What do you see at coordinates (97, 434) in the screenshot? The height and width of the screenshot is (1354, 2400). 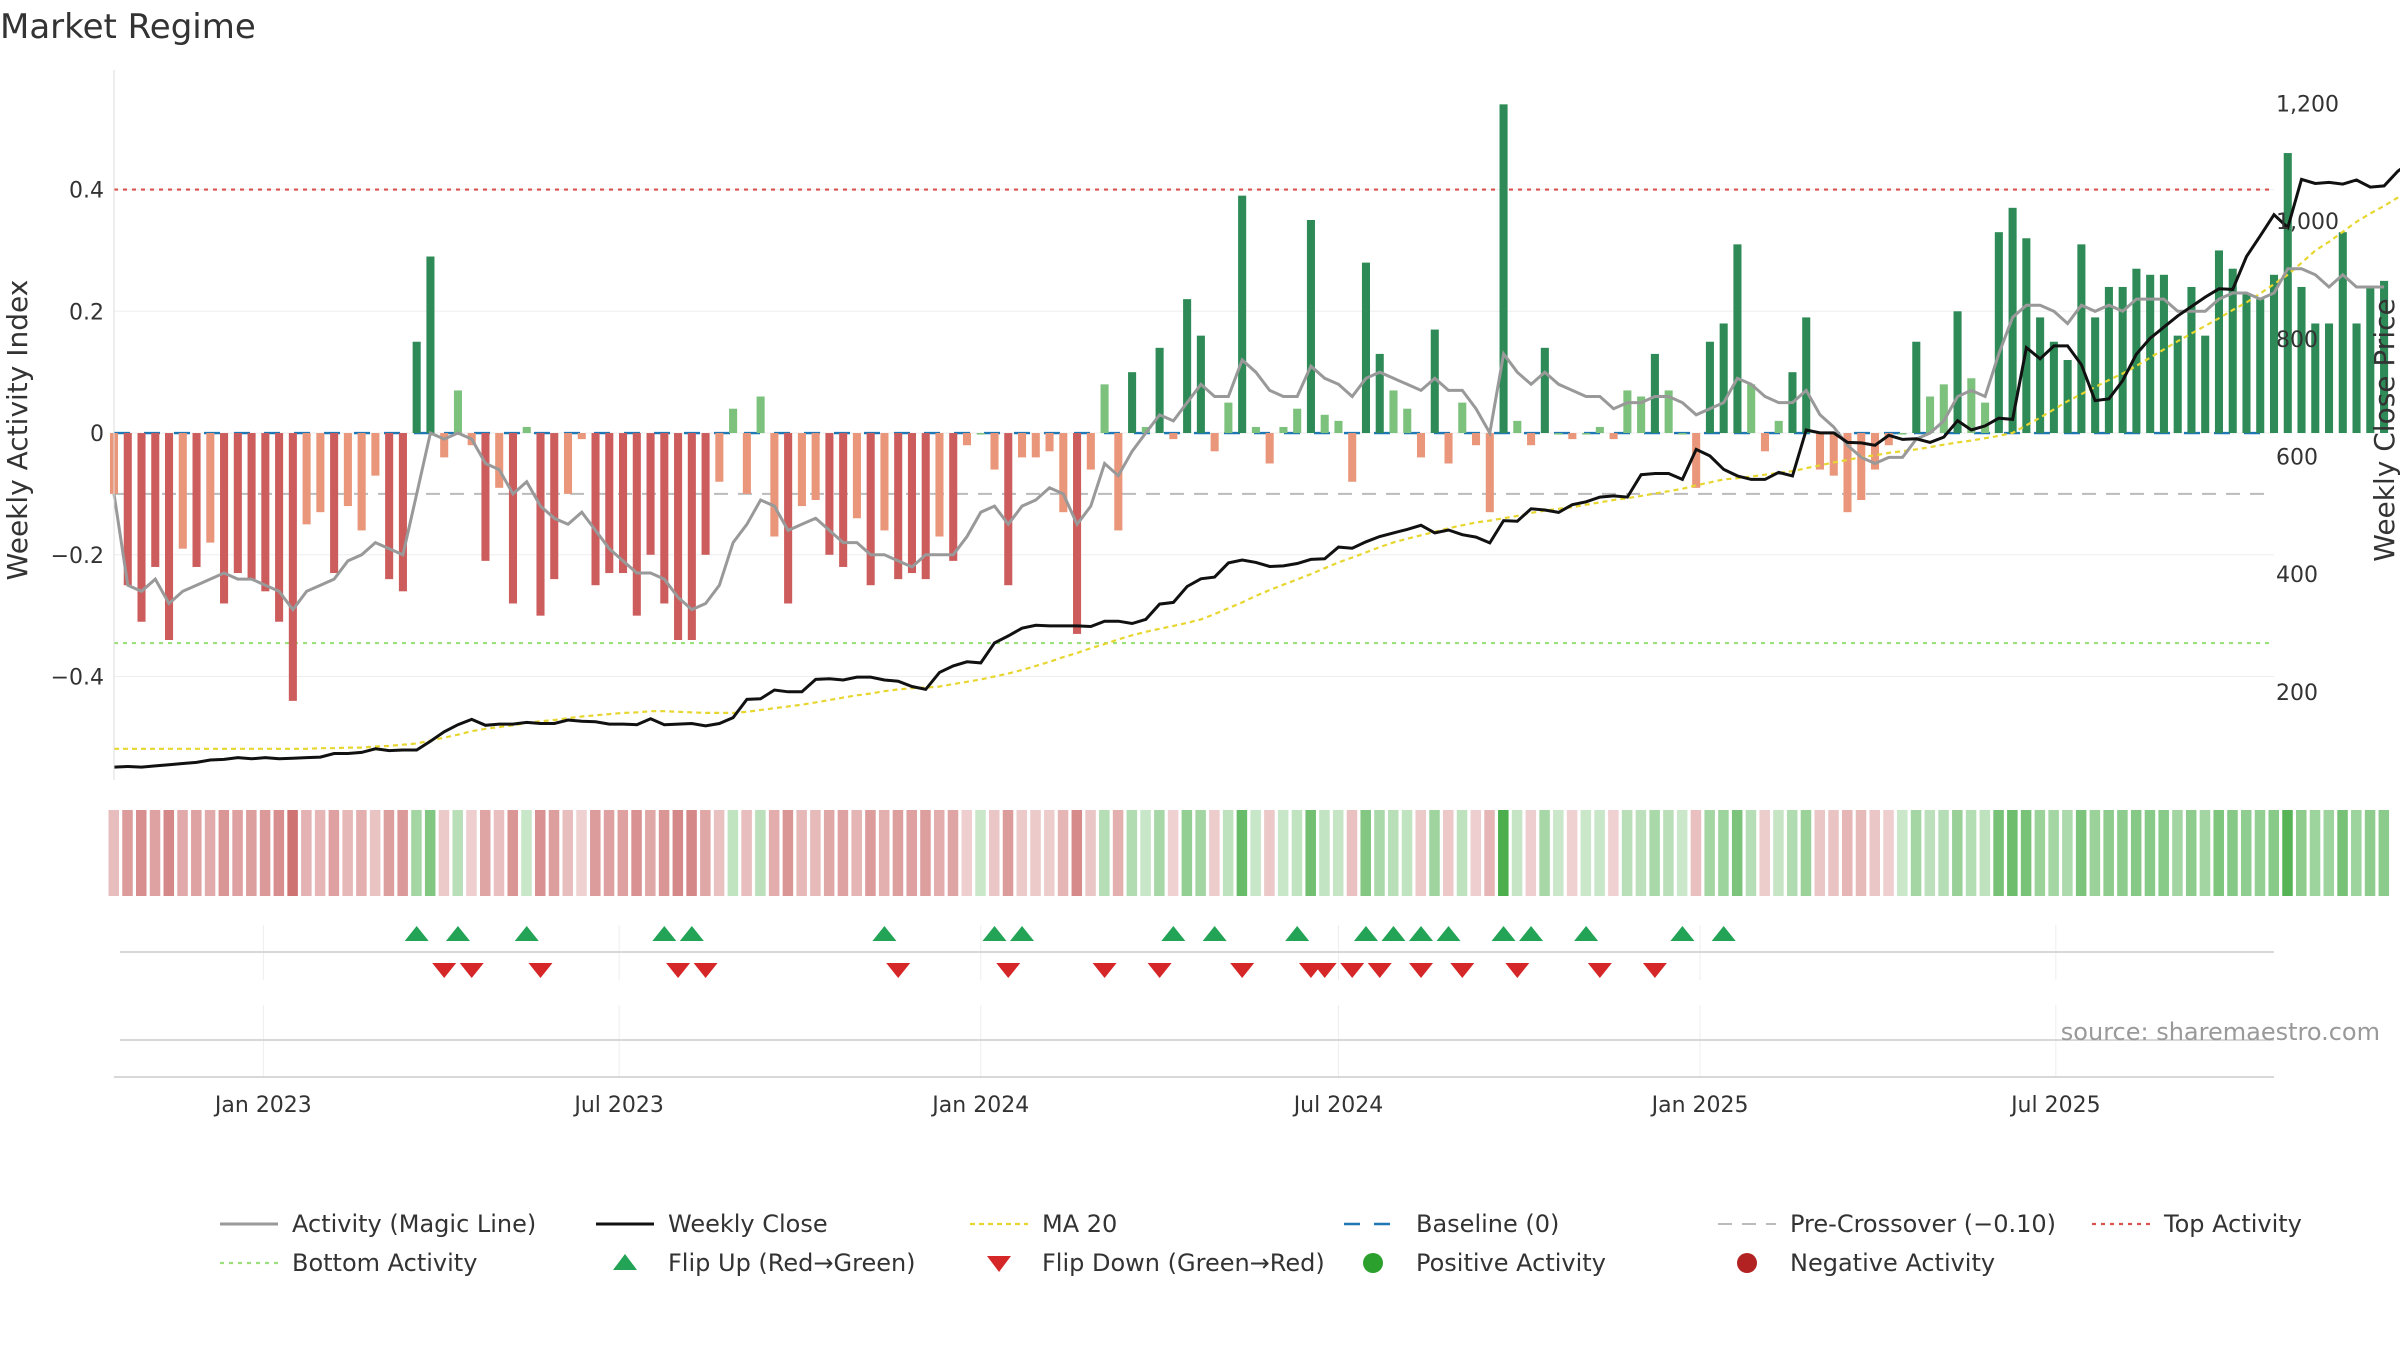 I see `y-tick-label: 0` at bounding box center [97, 434].